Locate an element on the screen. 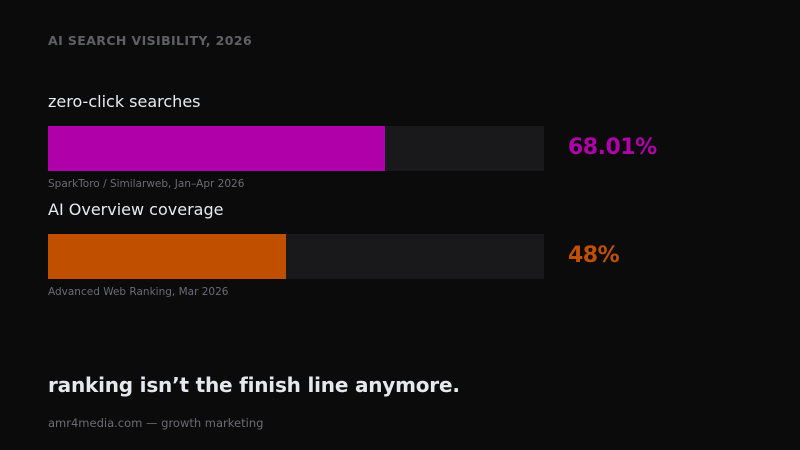  bar-value-label: 68.01% is located at coordinates (612, 147).